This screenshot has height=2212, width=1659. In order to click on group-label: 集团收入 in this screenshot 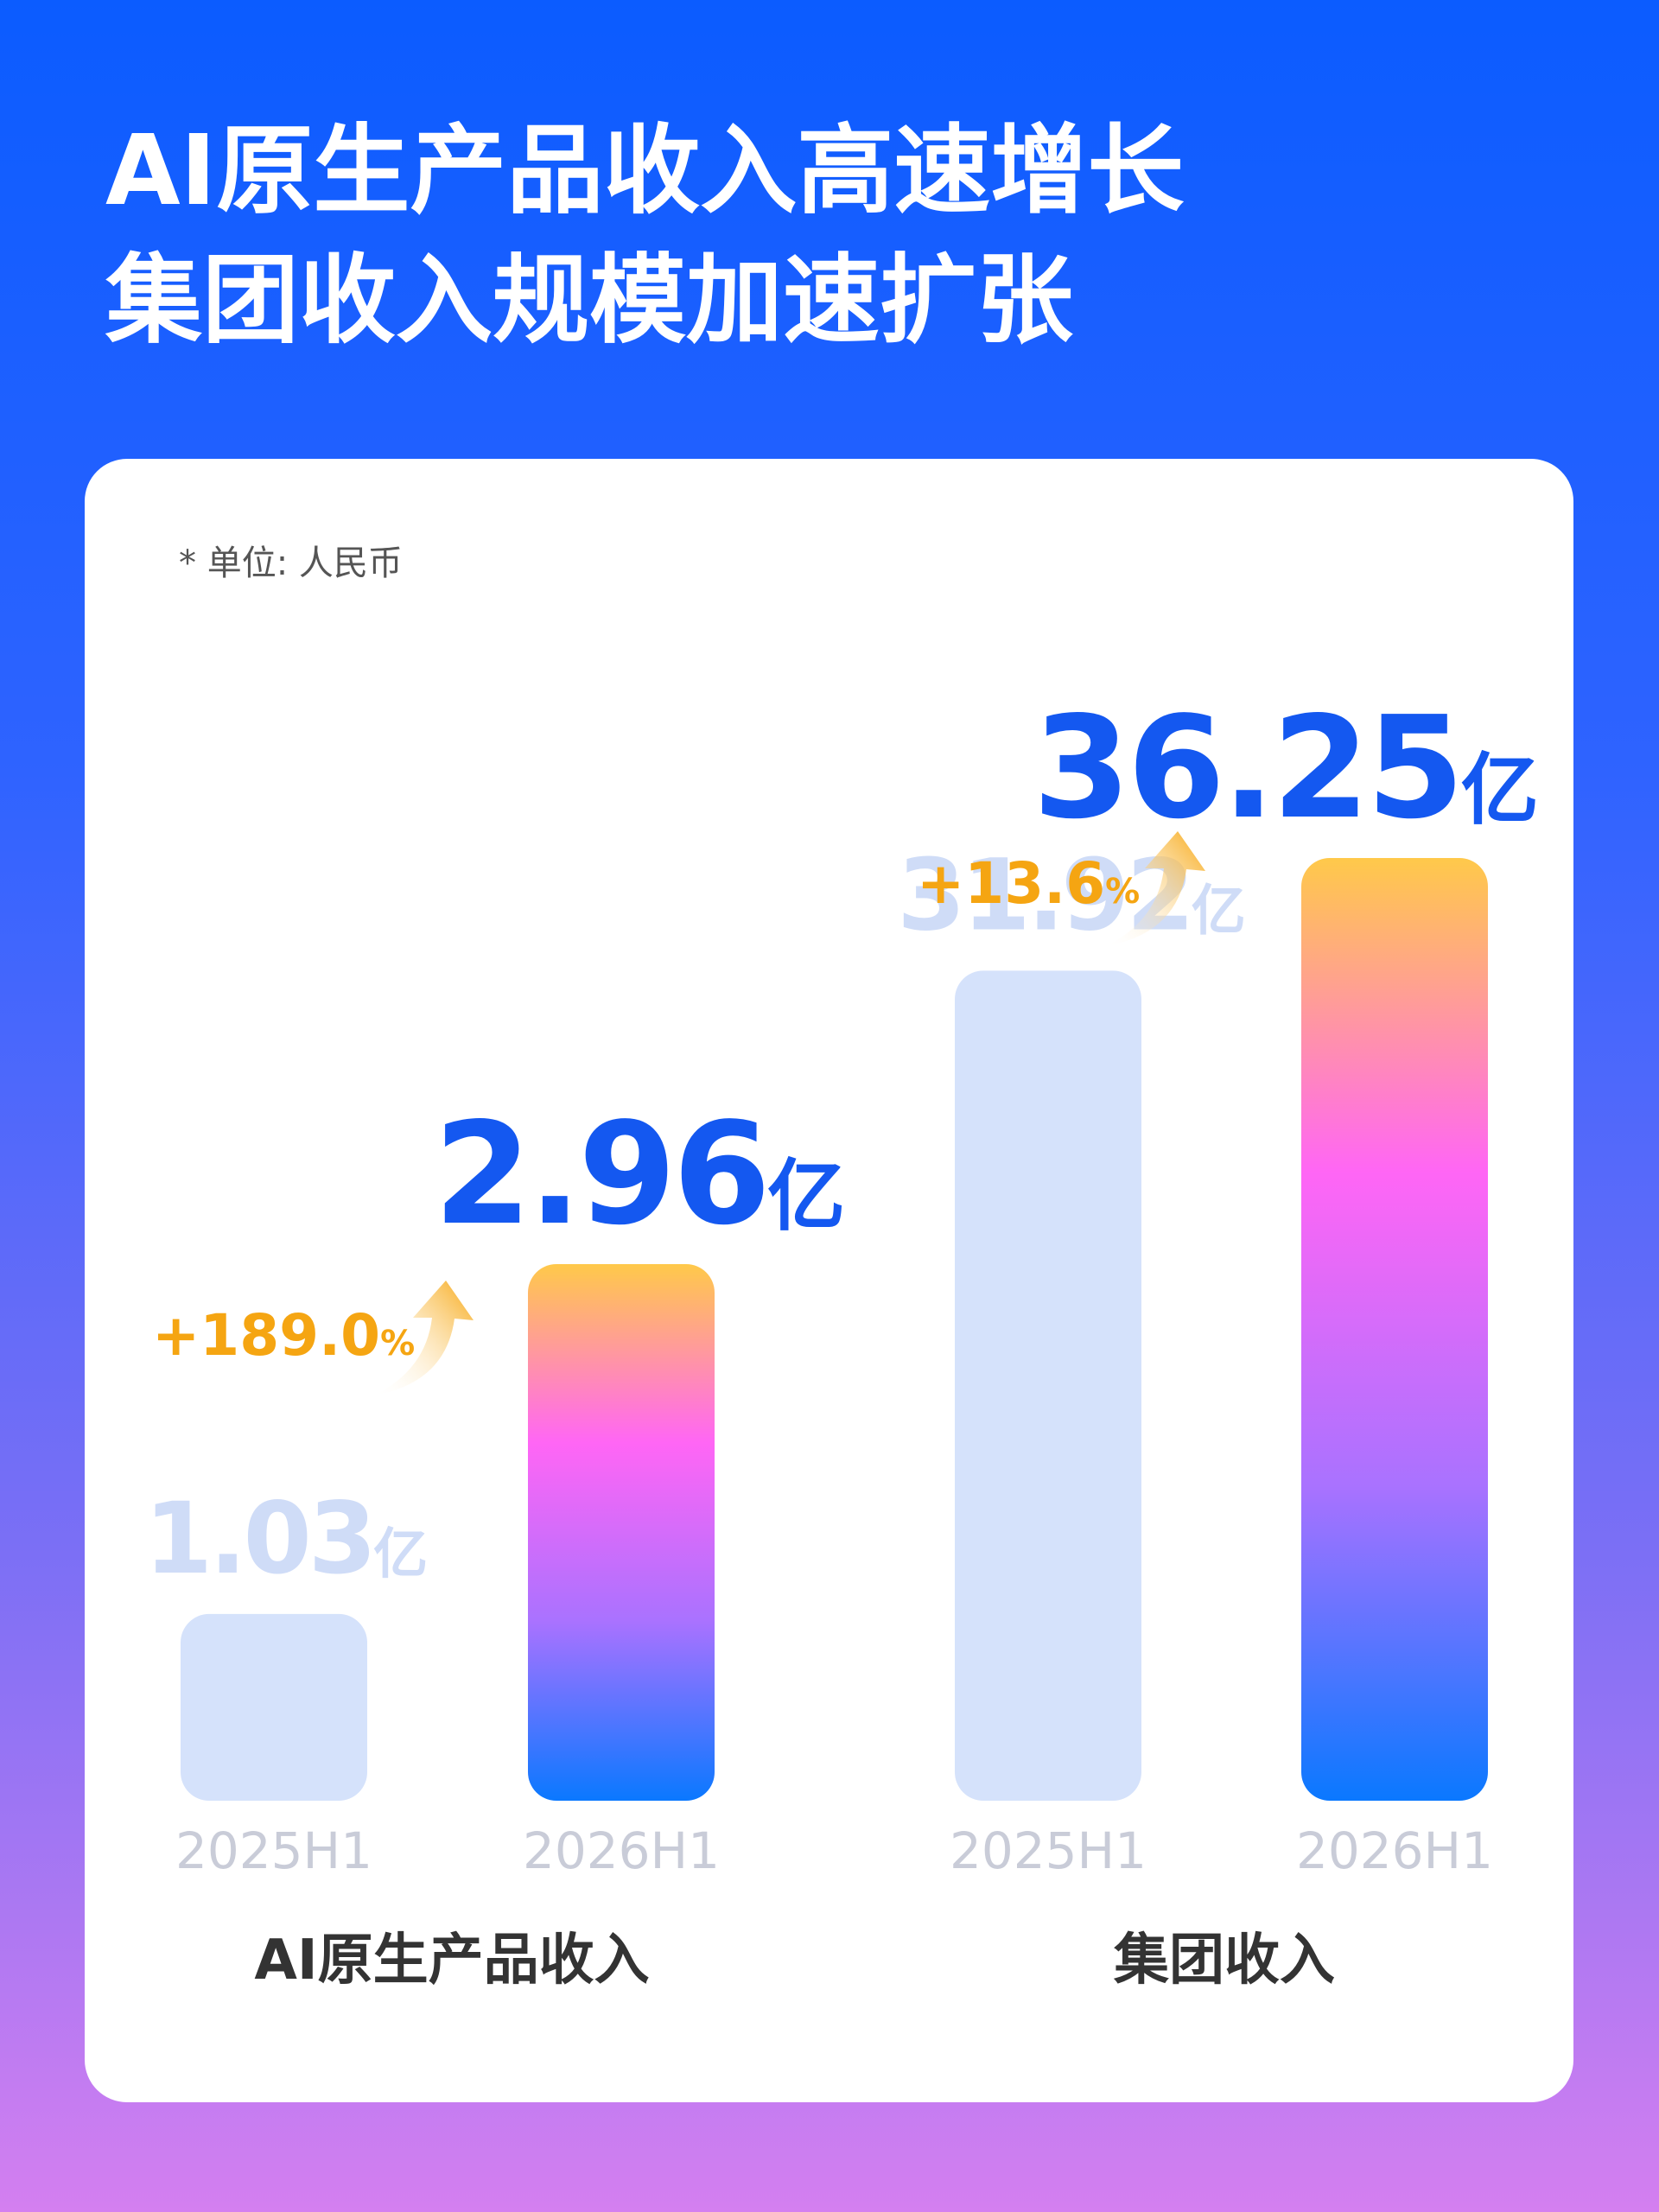, I will do `click(1224, 1961)`.